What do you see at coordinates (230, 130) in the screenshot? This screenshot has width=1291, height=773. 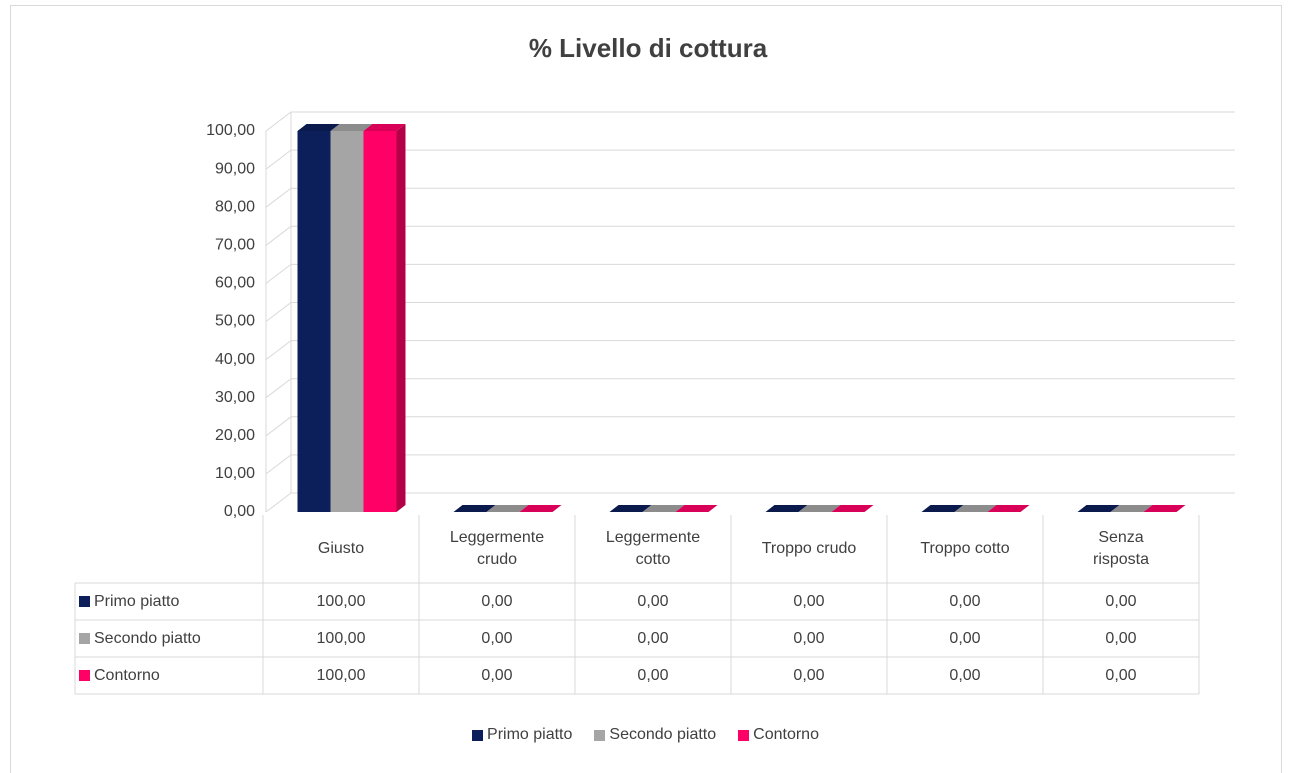 I see `y-tick-label: 100,00` at bounding box center [230, 130].